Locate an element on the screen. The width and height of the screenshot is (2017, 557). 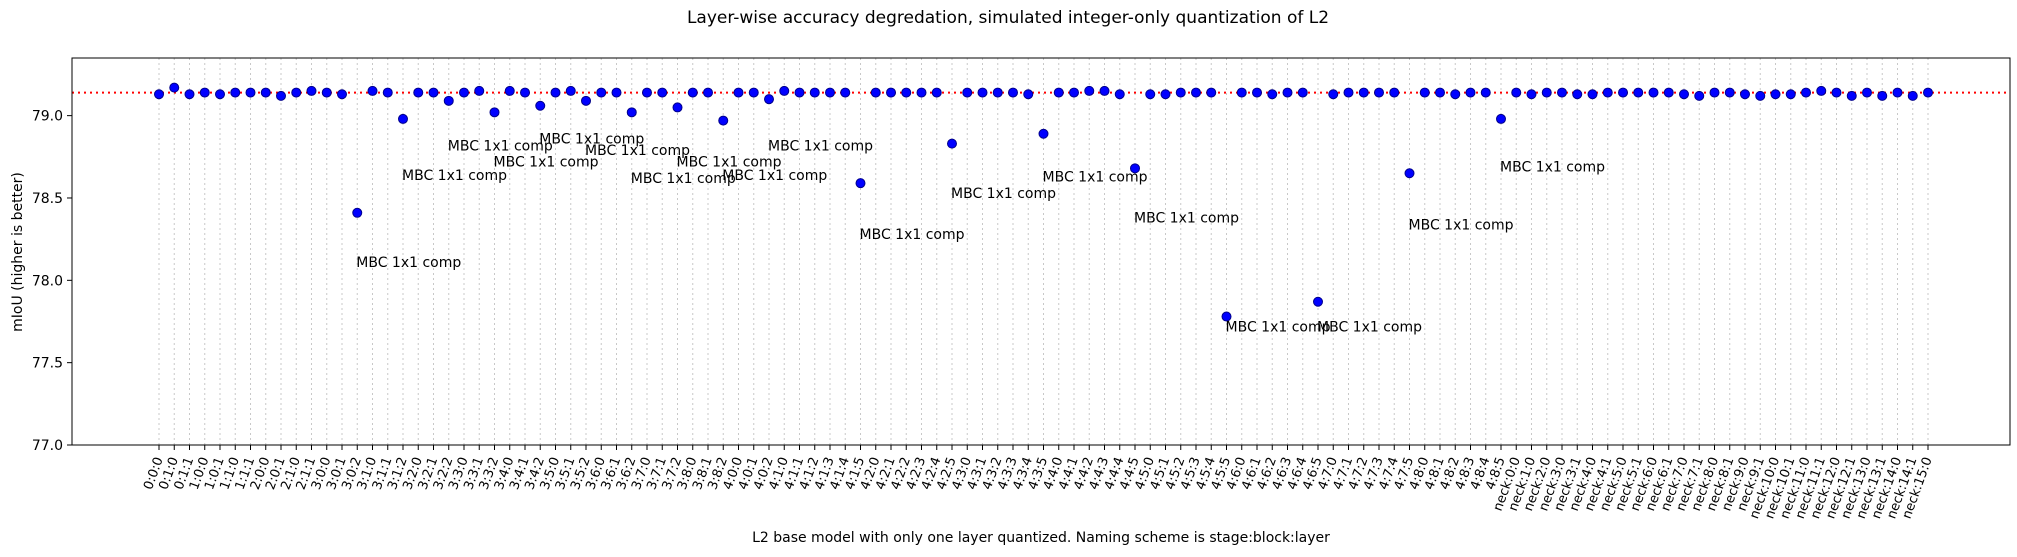
y-axis-label: mIoU (higher is better) is located at coordinates (18, 252).